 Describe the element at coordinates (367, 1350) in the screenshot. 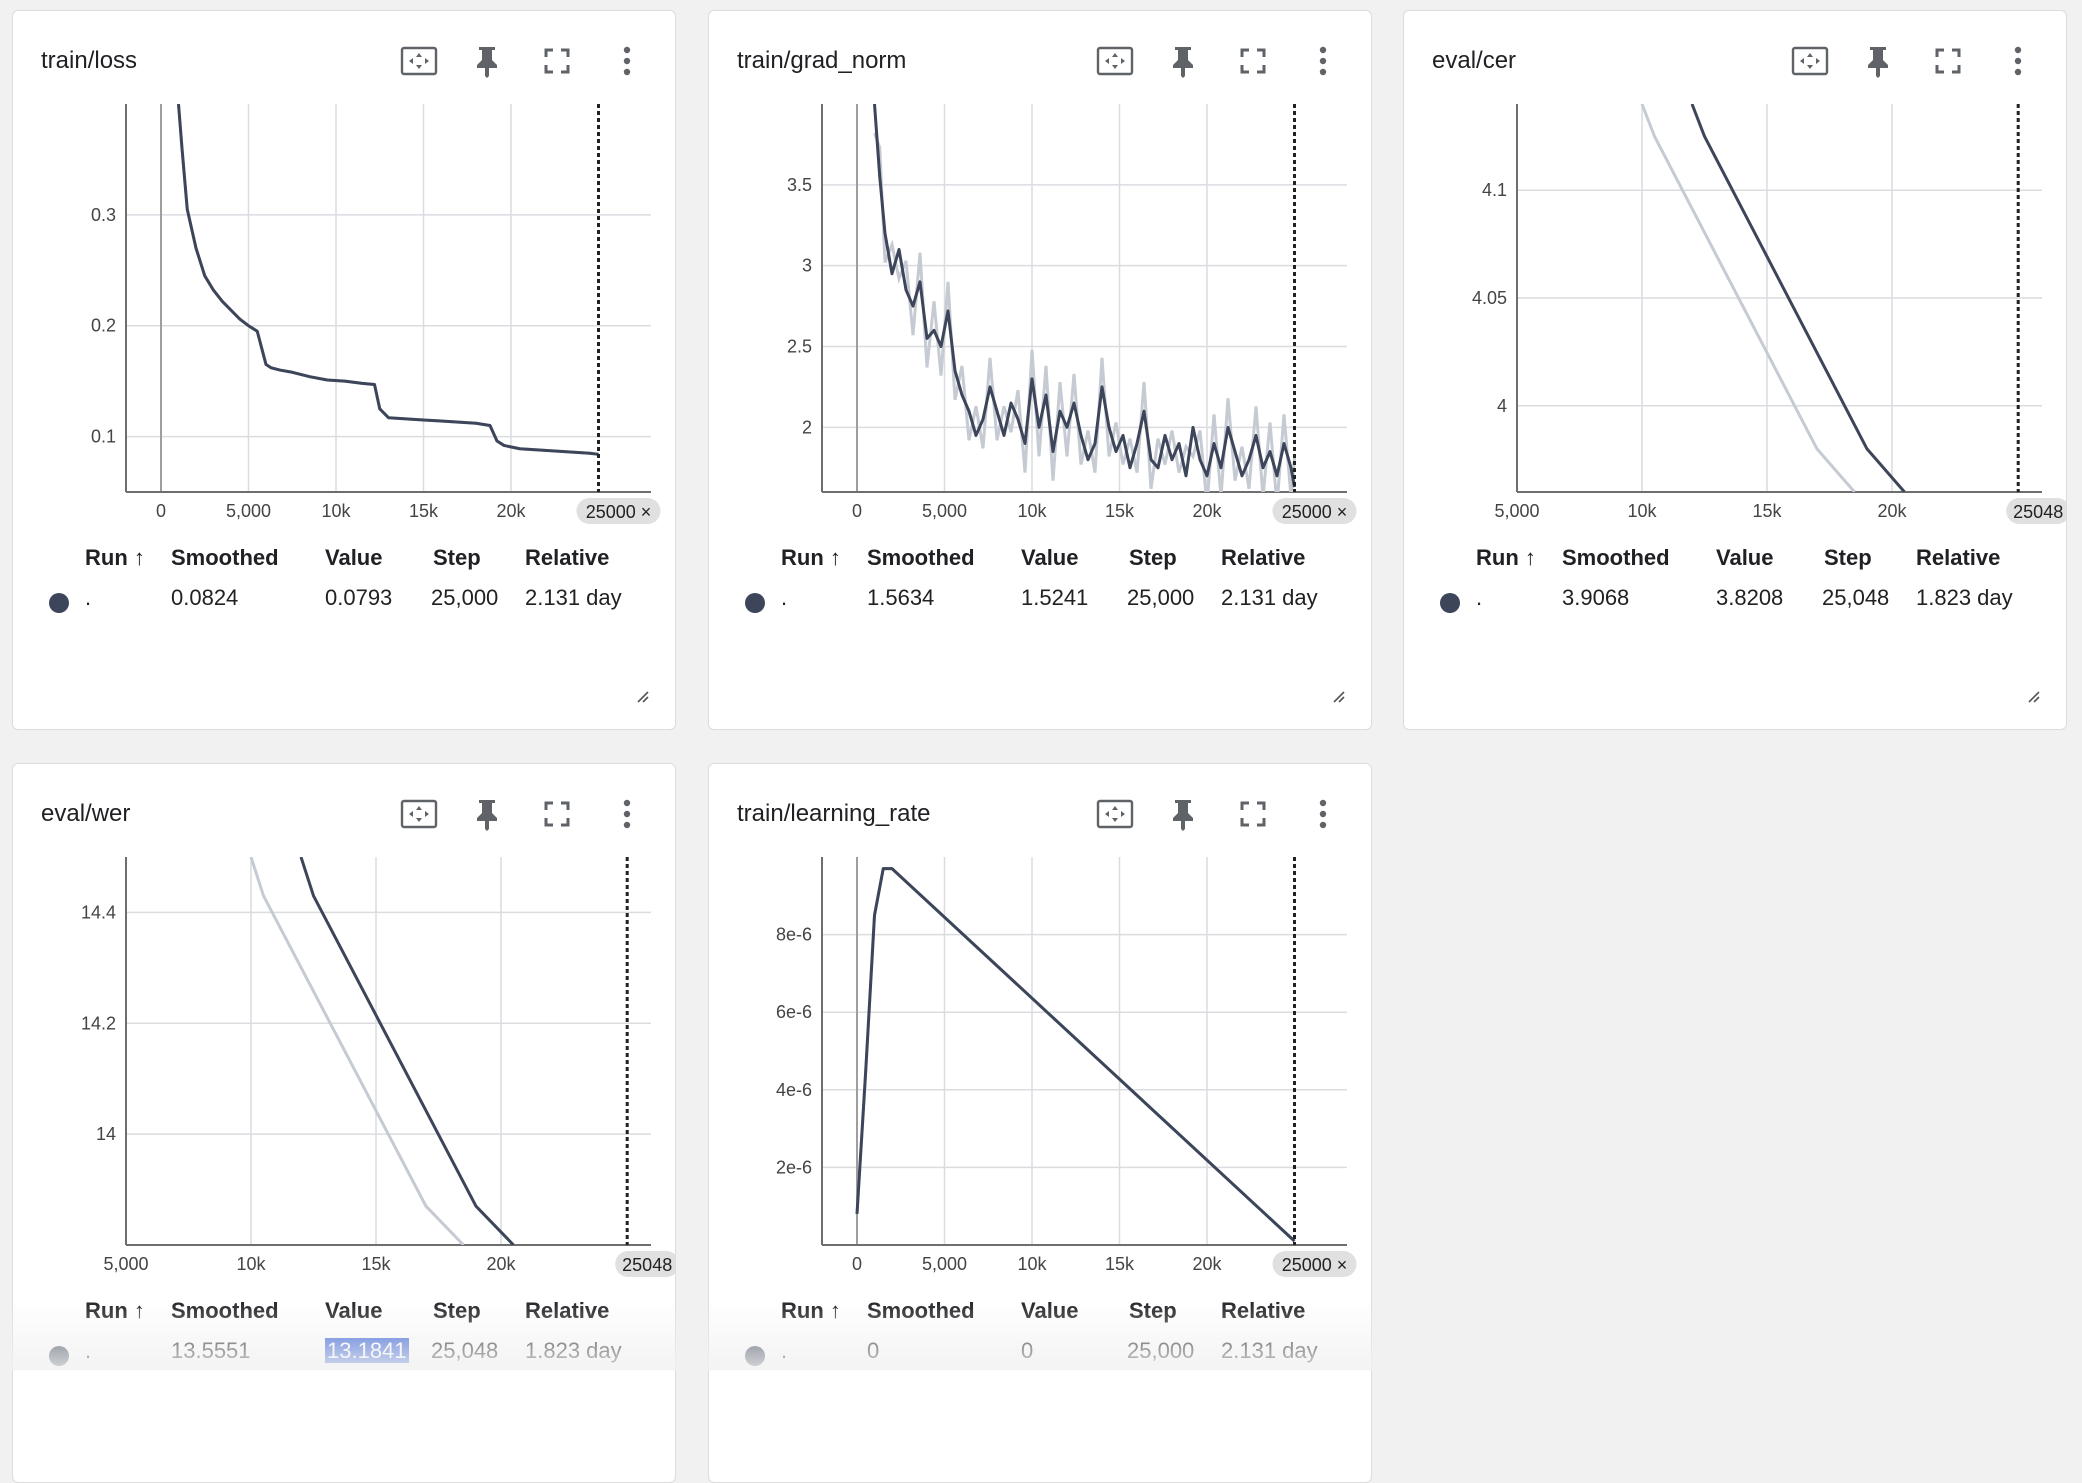

I see `selected-value-text: 13.1841` at that location.